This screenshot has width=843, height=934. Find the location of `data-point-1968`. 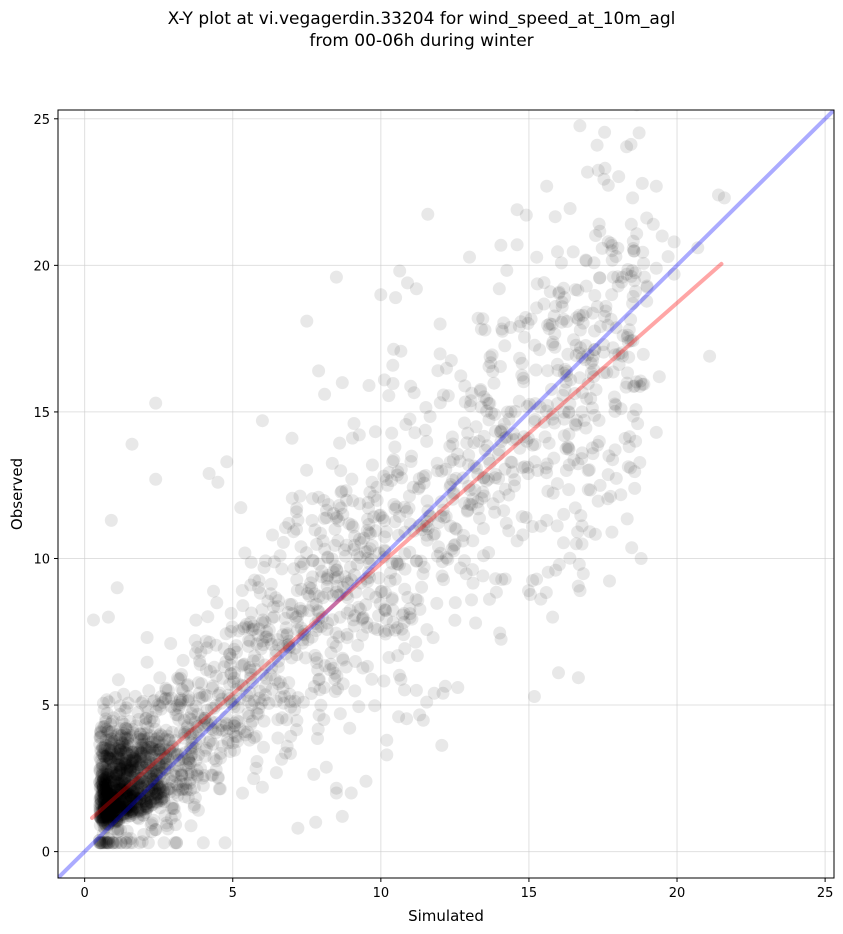

data-point-1968 is located at coordinates (453, 480).